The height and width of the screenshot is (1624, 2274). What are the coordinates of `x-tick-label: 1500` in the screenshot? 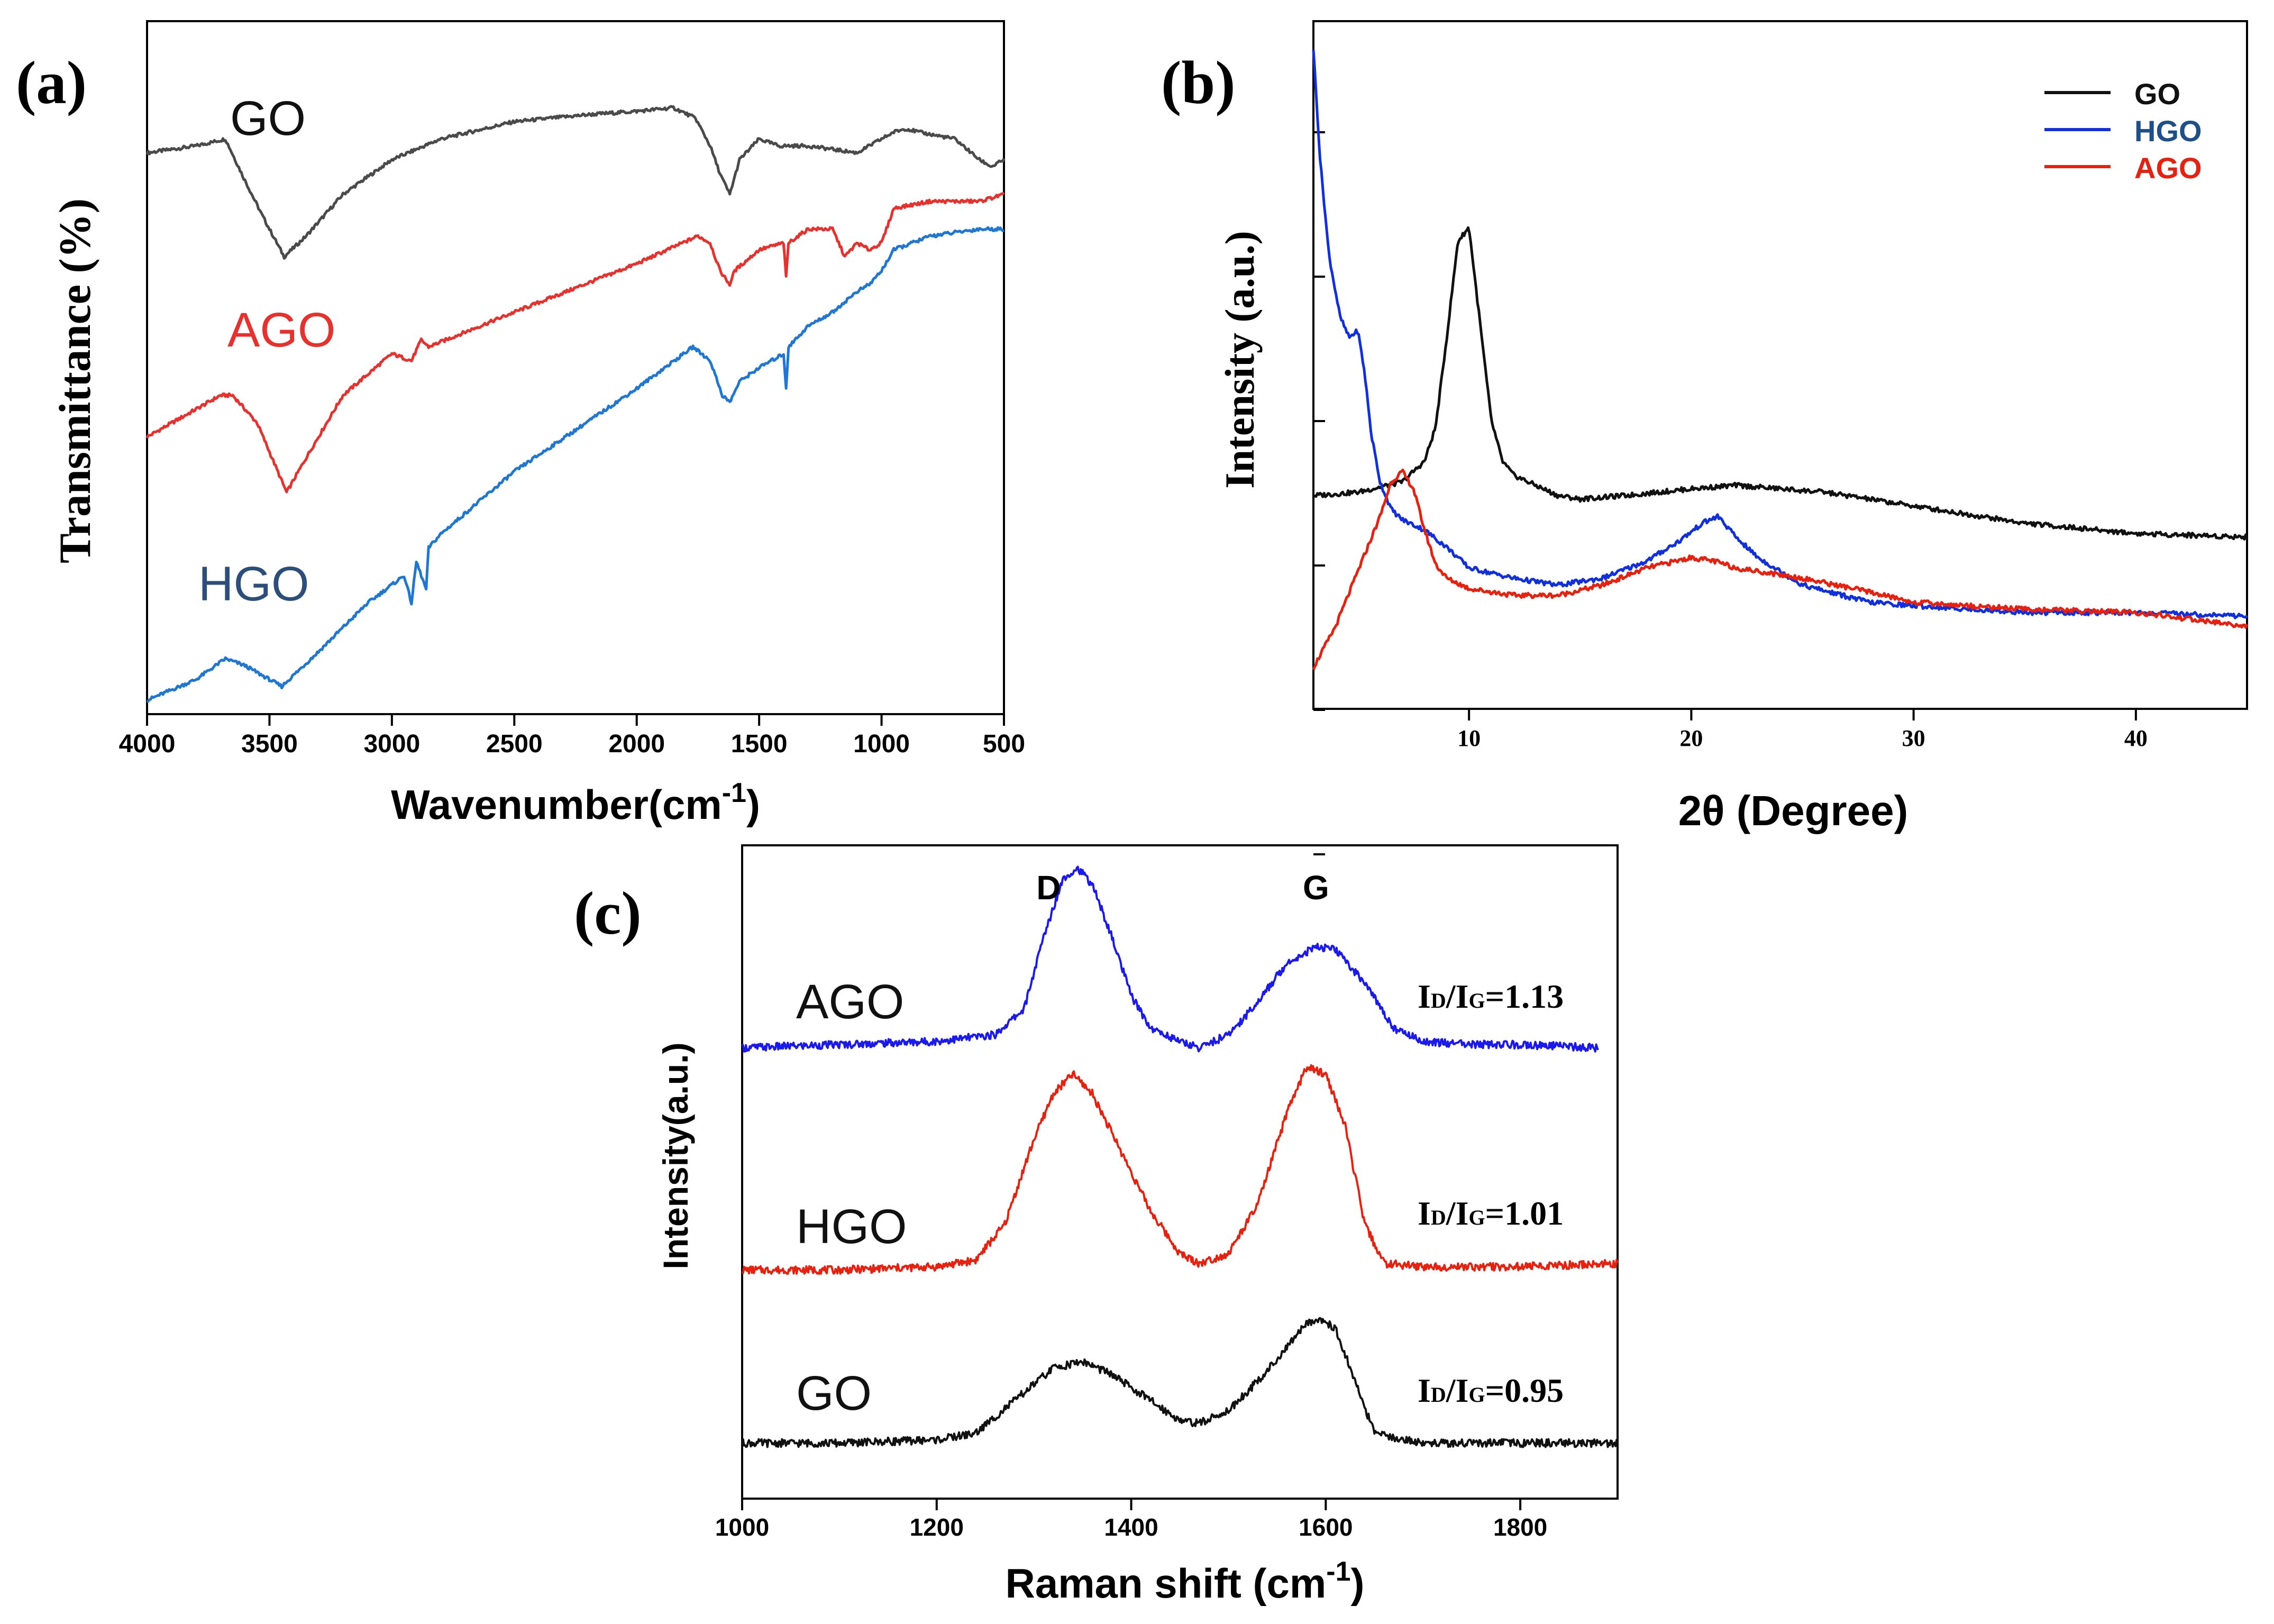 It's located at (759, 744).